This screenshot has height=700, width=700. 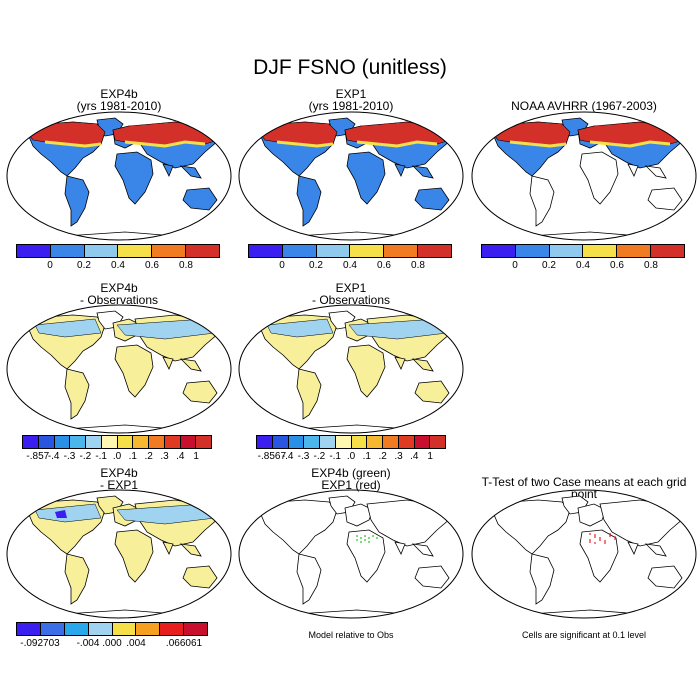 I want to click on colorbar-exp1-obs, so click(x=351, y=442).